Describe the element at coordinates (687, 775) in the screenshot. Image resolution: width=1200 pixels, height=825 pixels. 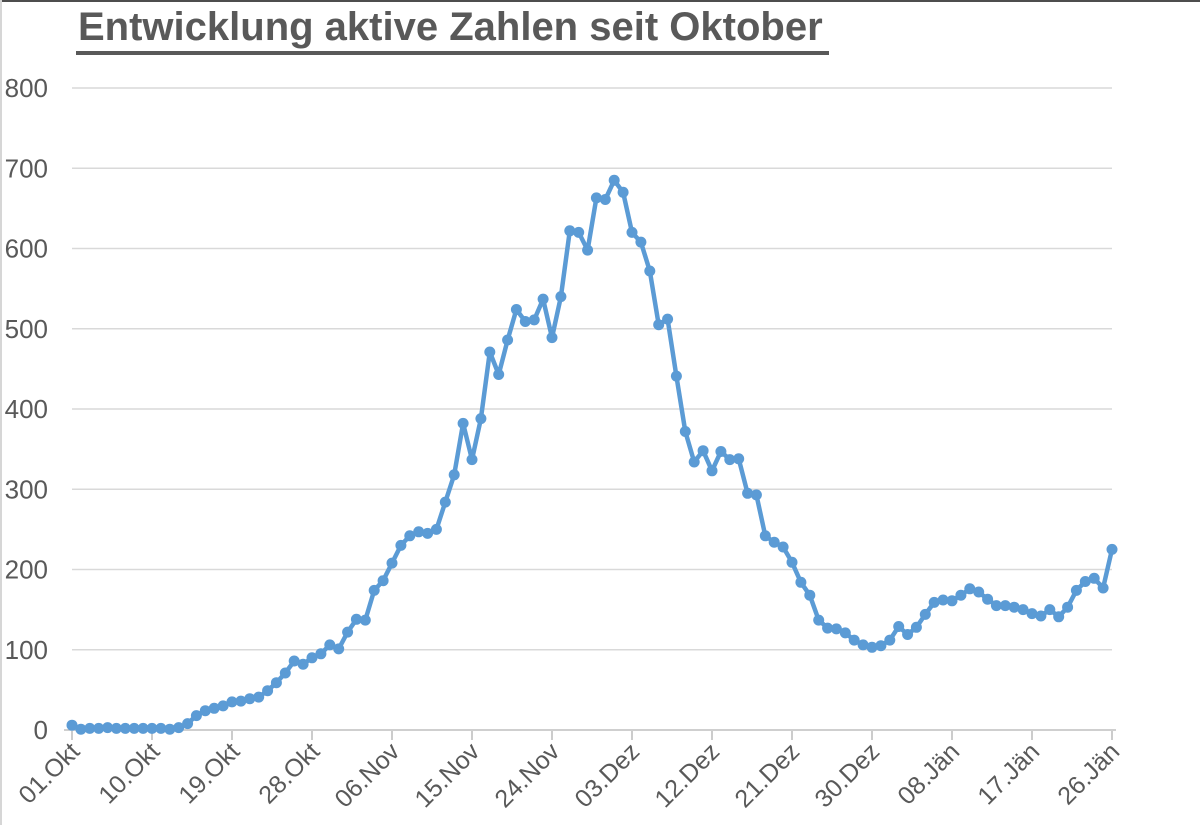
I see `x-axis-label: 12.Dez` at that location.